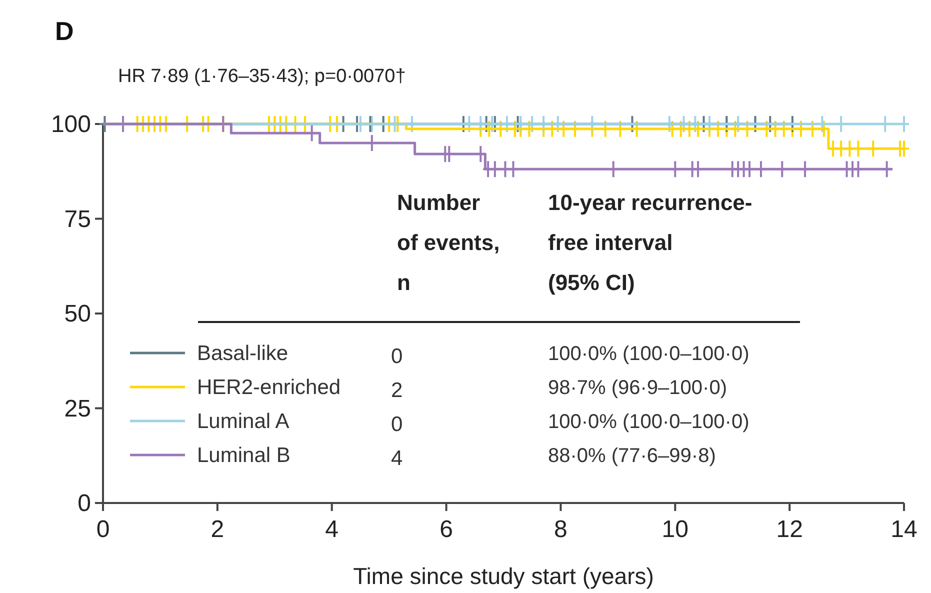  I want to click on annotation: Number of events, n, so click(448, 242).